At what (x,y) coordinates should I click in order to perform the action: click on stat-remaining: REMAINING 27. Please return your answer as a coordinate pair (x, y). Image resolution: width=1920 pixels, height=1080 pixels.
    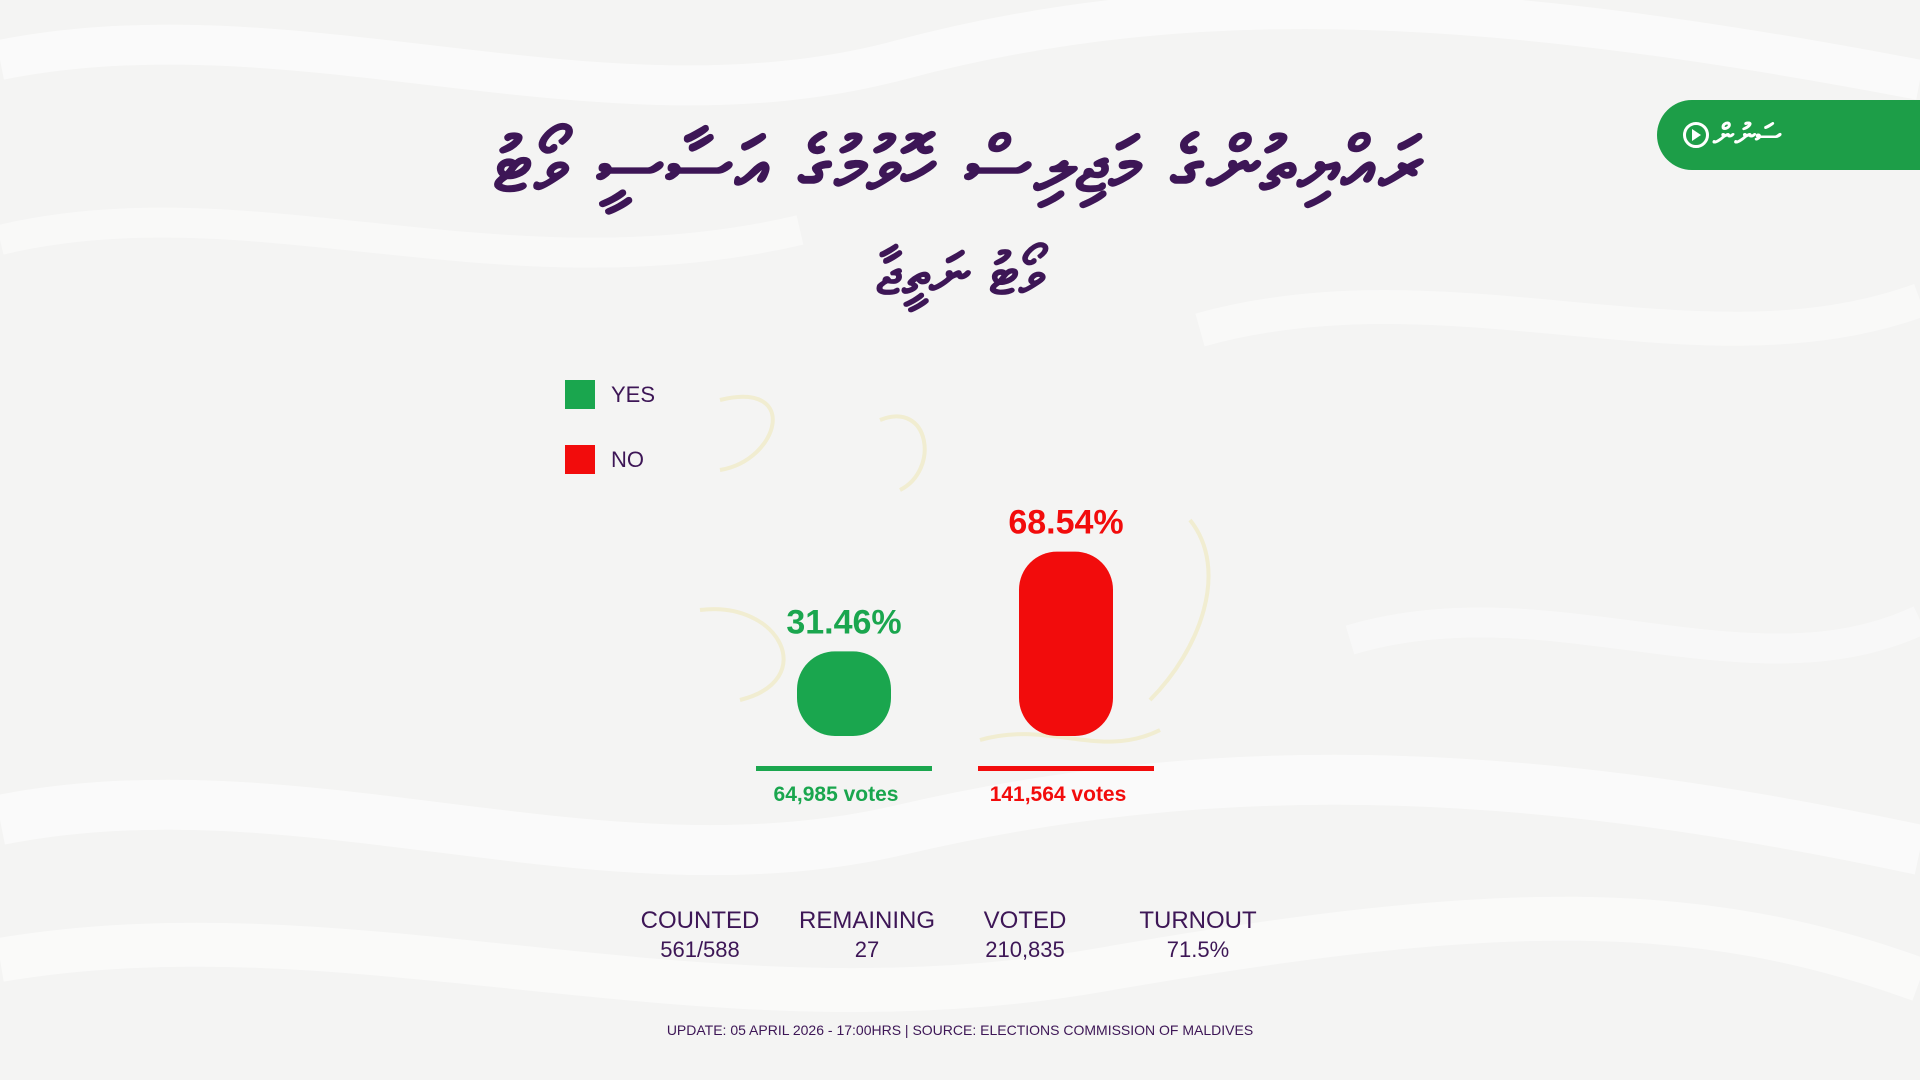
    Looking at the image, I should click on (867, 935).